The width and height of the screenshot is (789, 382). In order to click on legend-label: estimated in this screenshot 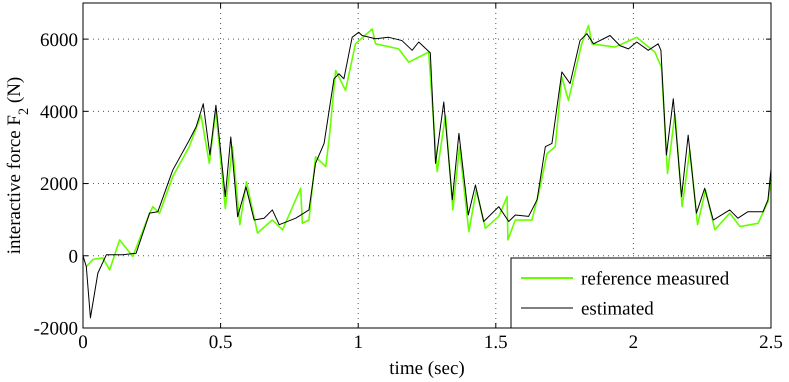, I will do `click(617, 309)`.